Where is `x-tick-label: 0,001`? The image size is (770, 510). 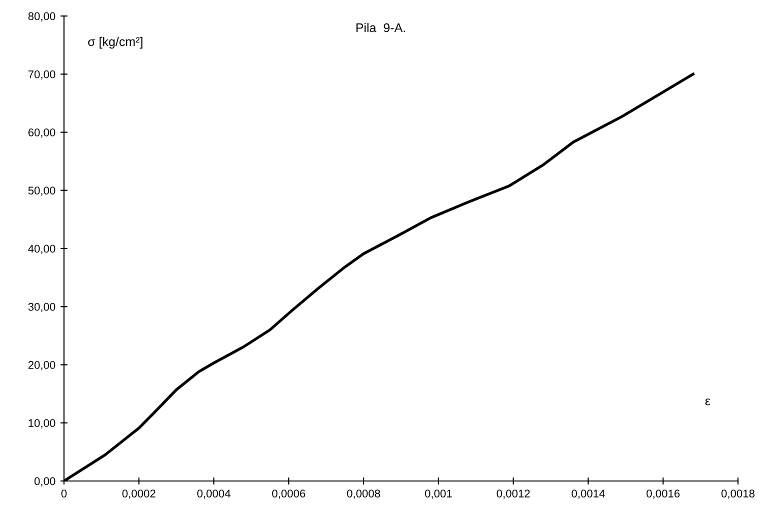 x-tick-label: 0,001 is located at coordinates (438, 494).